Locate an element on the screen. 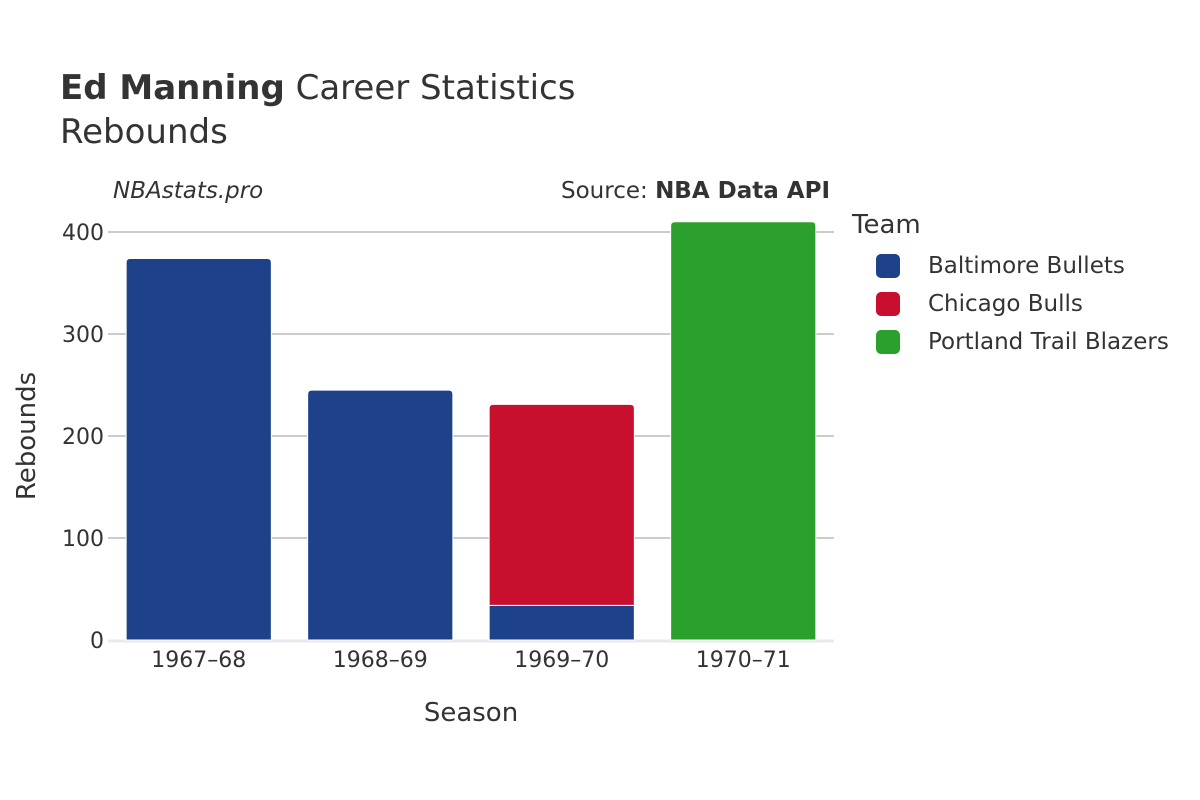 The width and height of the screenshot is (1200, 800). y-tick-label: 400 is located at coordinates (83, 233).